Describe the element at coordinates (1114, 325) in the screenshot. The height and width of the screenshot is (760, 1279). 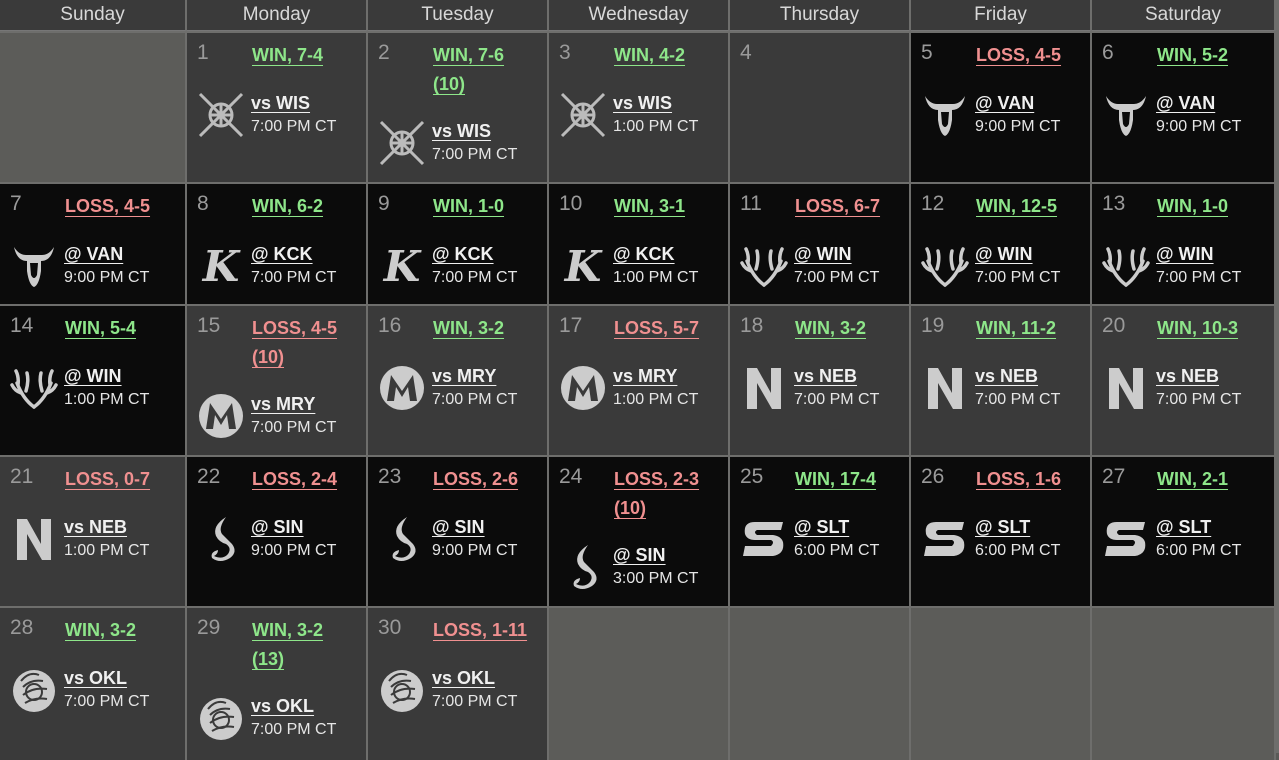
I see `day-number: 20` at that location.